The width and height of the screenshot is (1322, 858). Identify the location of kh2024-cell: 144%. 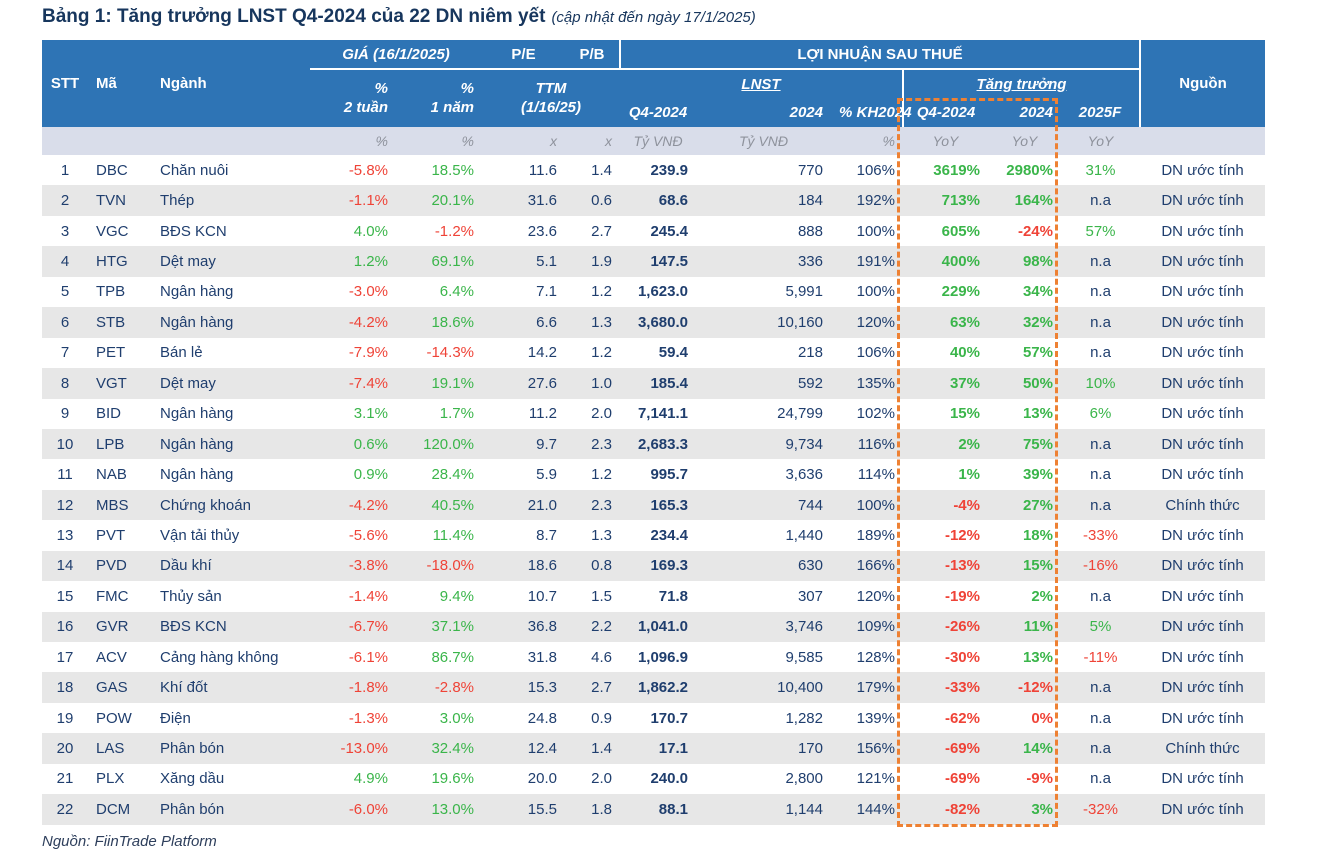
(875, 809).